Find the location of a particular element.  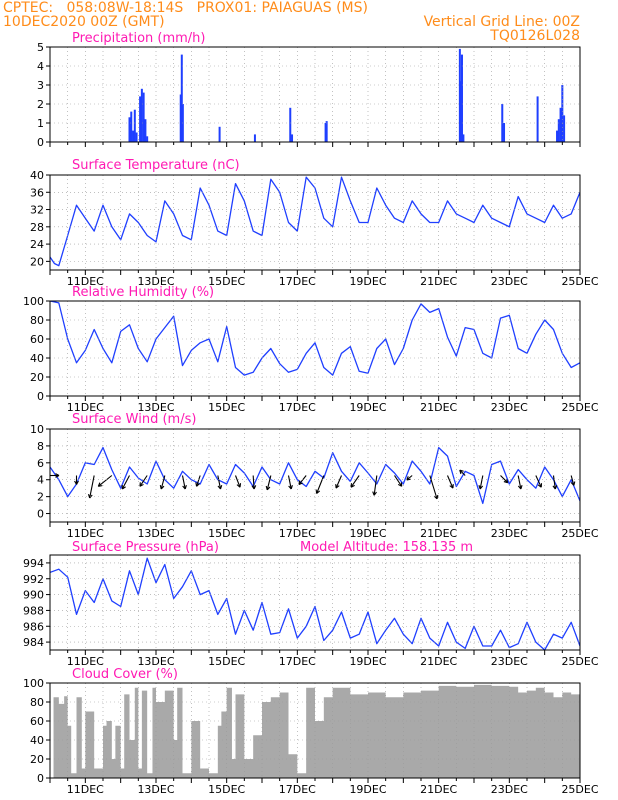

y-tick-label: 994 is located at coordinates (33, 563).